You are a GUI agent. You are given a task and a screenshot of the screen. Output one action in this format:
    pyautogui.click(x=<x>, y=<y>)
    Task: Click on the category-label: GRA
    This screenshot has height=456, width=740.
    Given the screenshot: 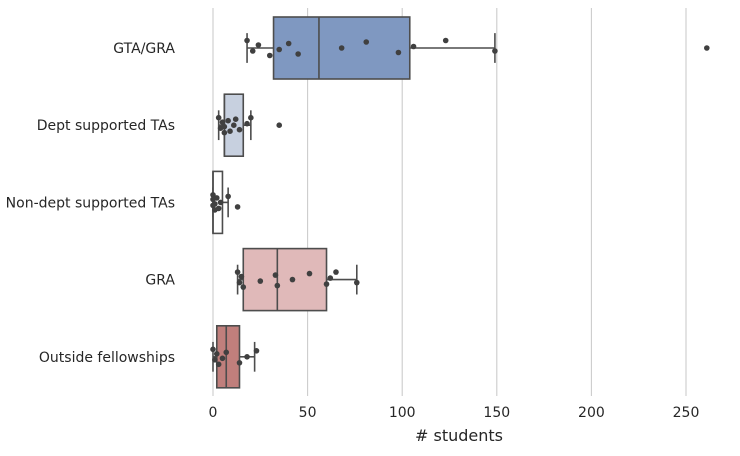 What is the action you would take?
    pyautogui.click(x=160, y=281)
    